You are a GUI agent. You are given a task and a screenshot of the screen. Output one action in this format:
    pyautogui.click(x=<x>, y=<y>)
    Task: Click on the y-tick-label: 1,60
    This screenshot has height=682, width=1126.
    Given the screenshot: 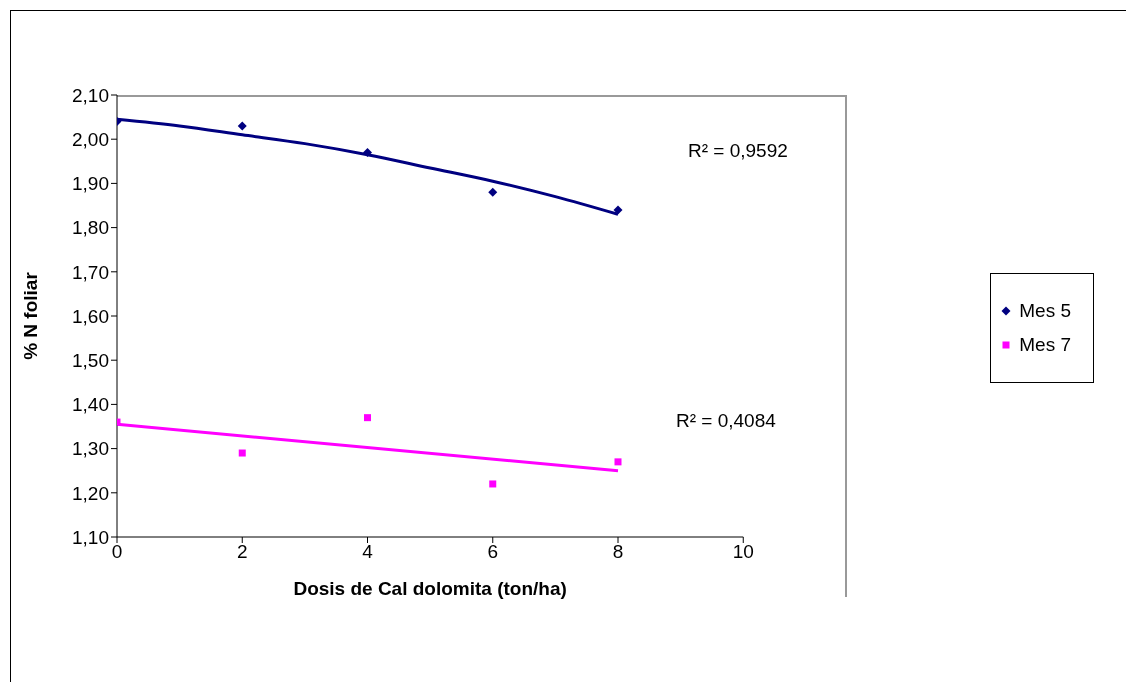 What is the action you would take?
    pyautogui.click(x=90, y=316)
    